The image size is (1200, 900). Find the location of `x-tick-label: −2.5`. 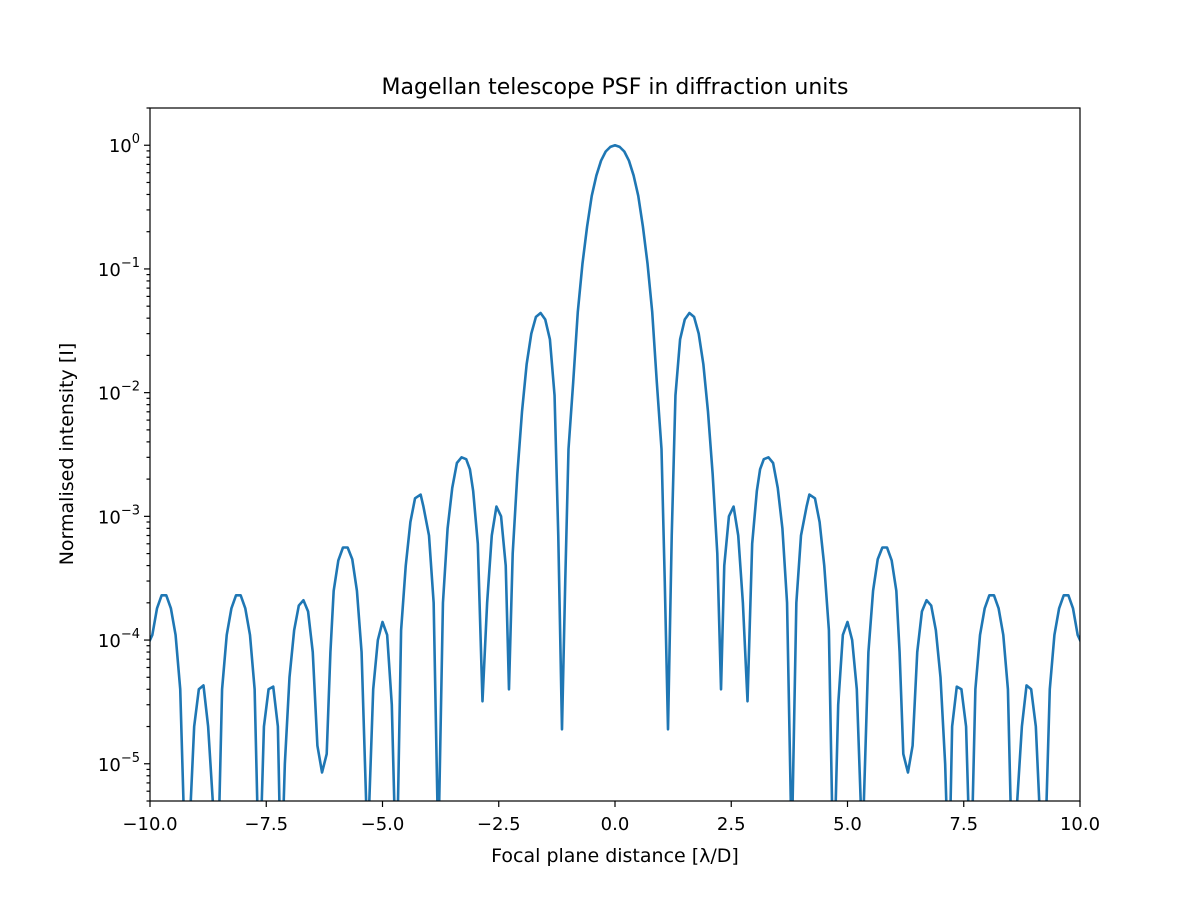

x-tick-label: −2.5 is located at coordinates (499, 824).